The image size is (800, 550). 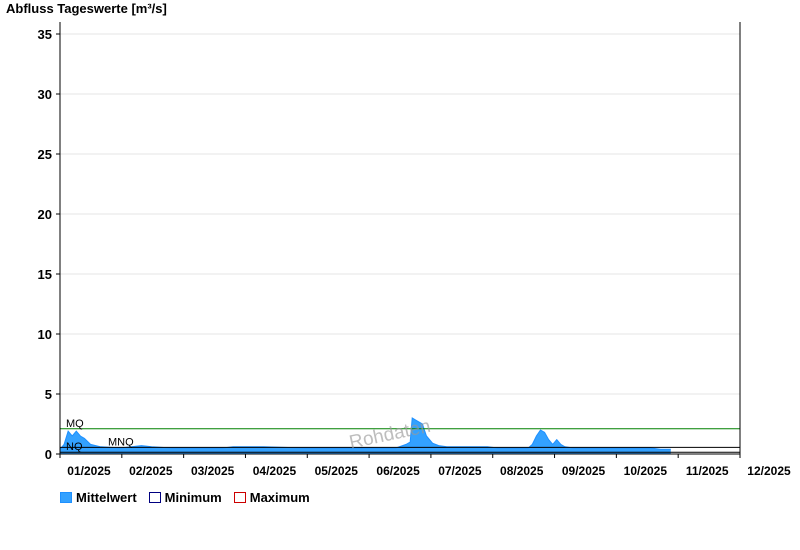 I want to click on x-tick-label-8: 09/2025, so click(x=584, y=471).